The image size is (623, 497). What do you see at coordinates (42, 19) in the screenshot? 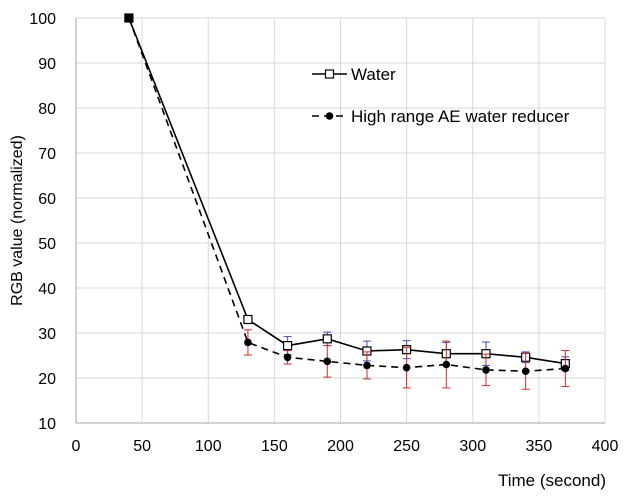
I see `y-tick-label: 100` at bounding box center [42, 19].